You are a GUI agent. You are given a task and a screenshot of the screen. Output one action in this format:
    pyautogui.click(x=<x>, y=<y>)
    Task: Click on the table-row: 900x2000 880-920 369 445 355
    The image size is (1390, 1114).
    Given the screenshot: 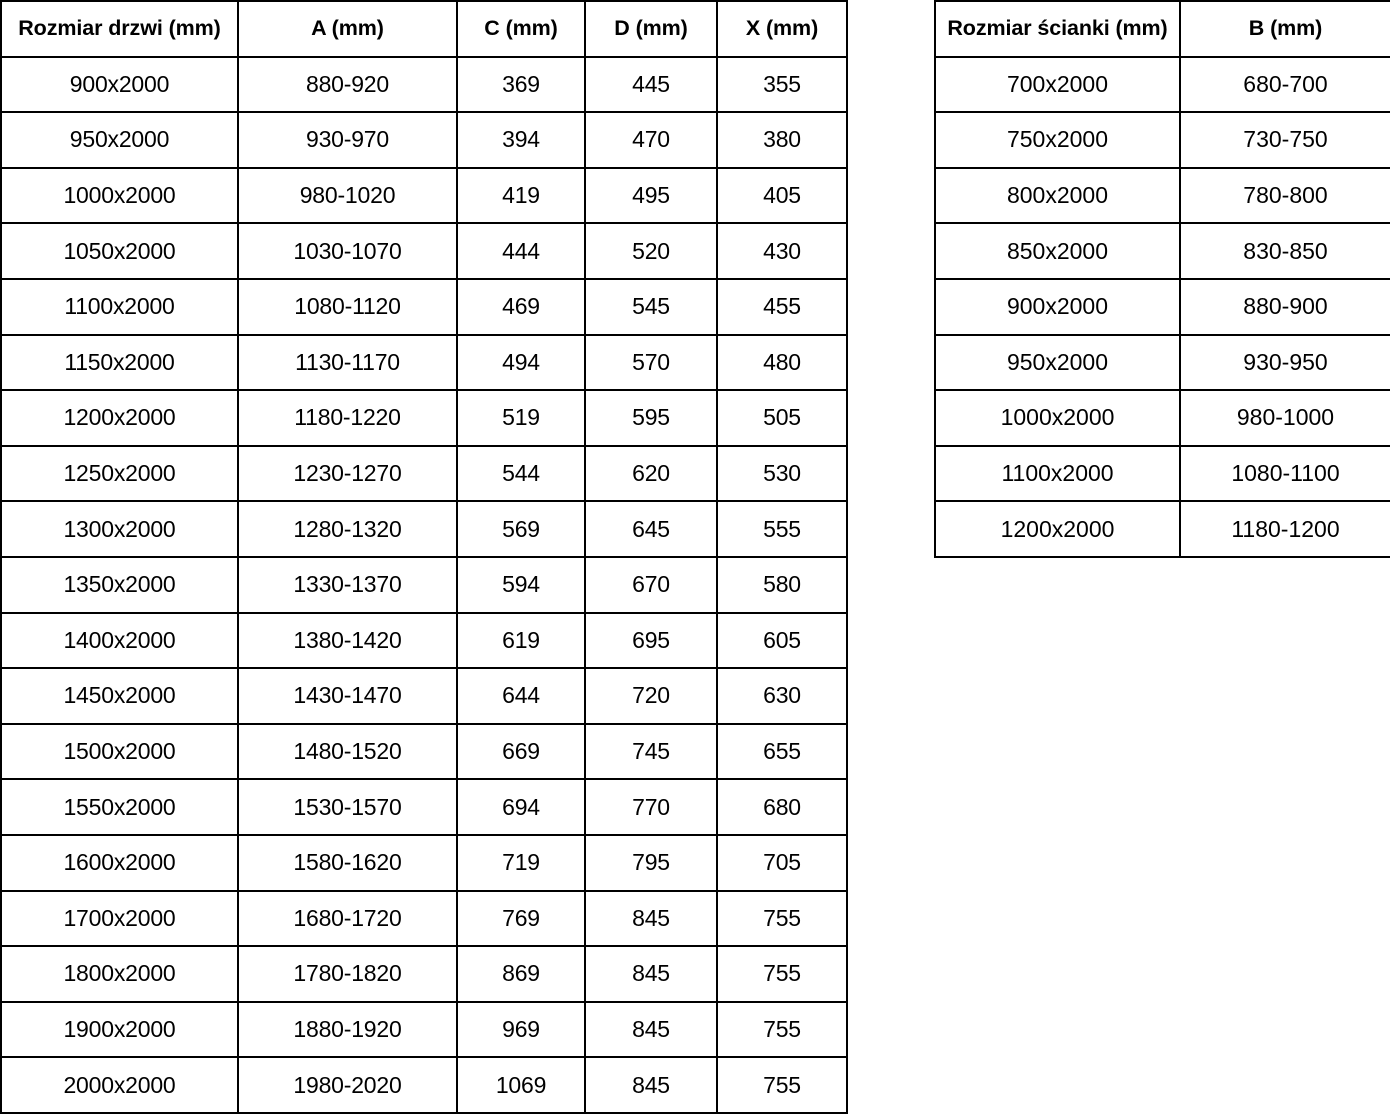 What is the action you would take?
    pyautogui.click(x=424, y=84)
    